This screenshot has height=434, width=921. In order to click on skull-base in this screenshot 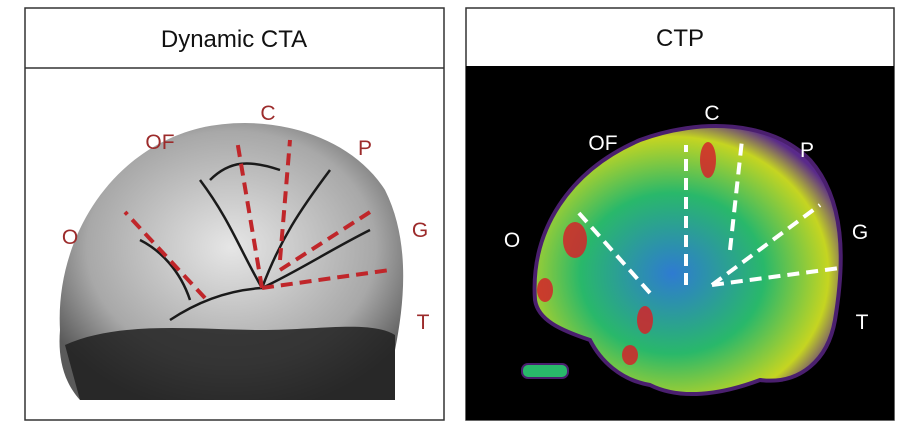, I will do `click(230, 363)`.